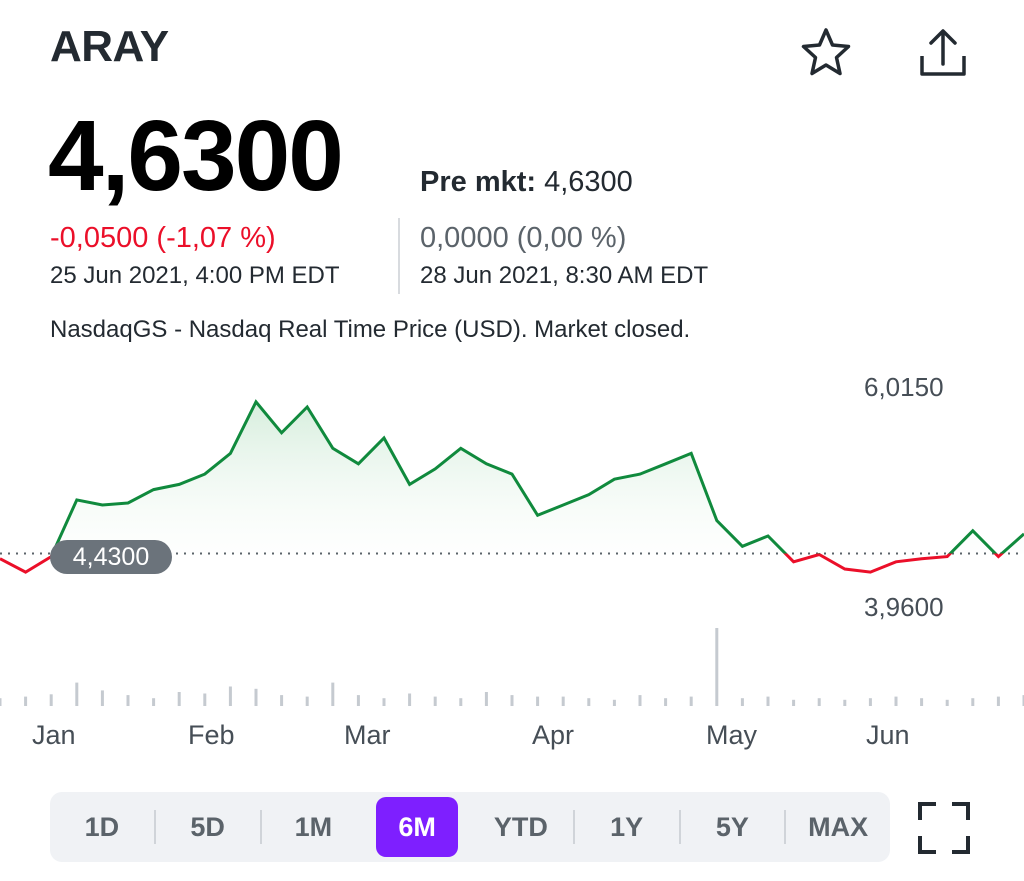  What do you see at coordinates (627, 827) in the screenshot?
I see `range-1y: 1Y` at bounding box center [627, 827].